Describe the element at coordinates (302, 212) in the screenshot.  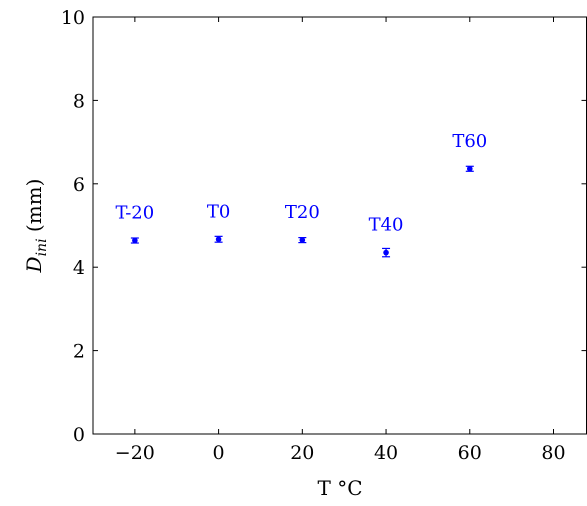
I see `point-label: T20` at that location.